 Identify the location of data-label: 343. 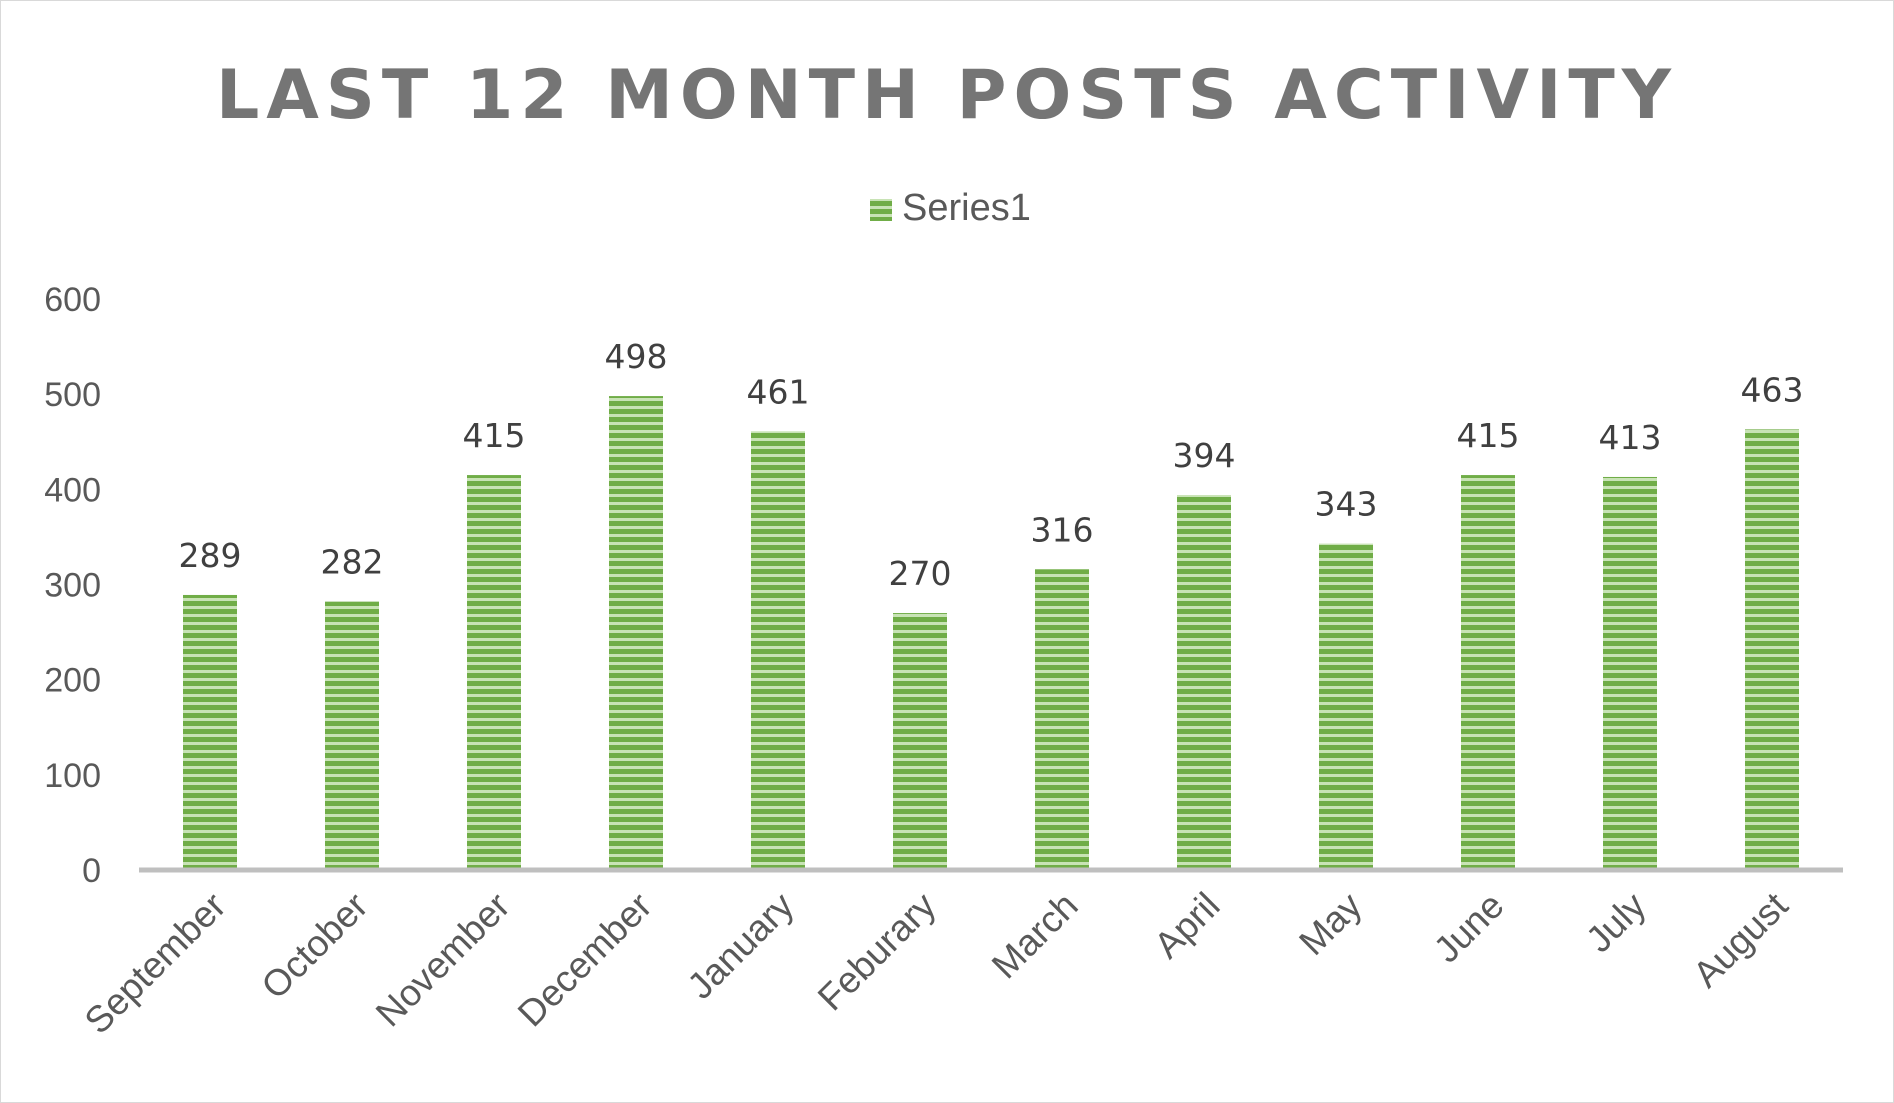
(1346, 504).